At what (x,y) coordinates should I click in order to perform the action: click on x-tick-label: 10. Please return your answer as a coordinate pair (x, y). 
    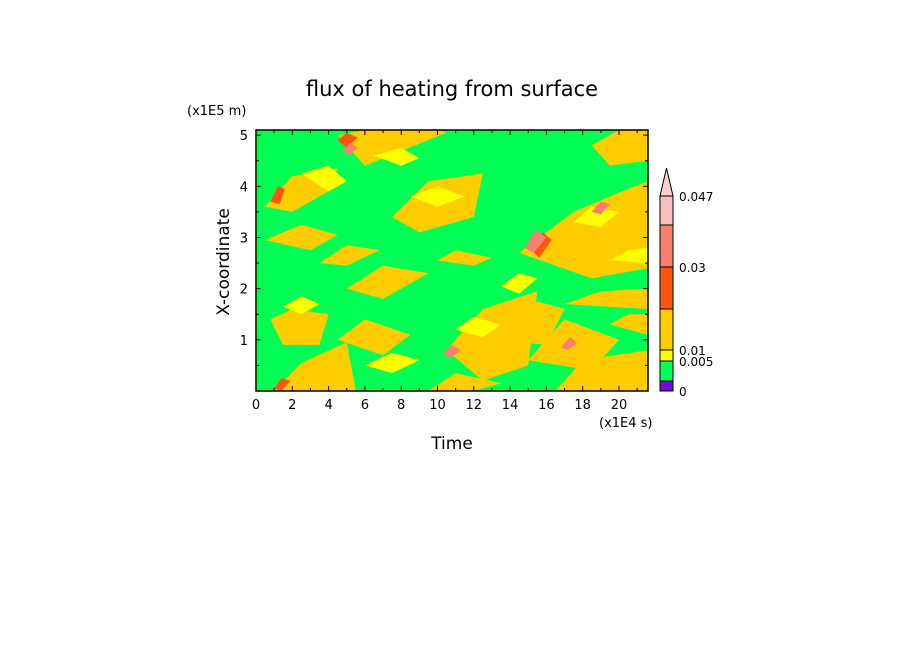
    Looking at the image, I should click on (437, 405).